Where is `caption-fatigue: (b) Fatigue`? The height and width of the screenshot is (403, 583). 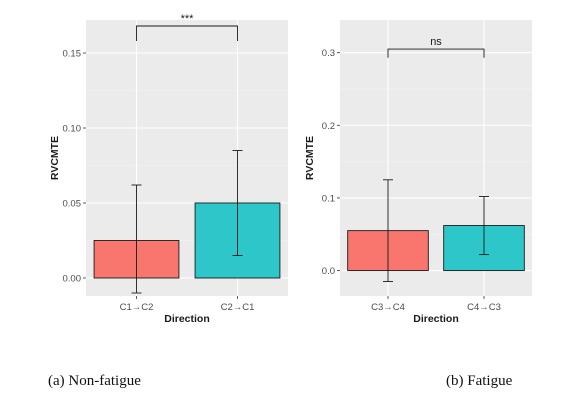
caption-fatigue: (b) Fatigue is located at coordinates (479, 381).